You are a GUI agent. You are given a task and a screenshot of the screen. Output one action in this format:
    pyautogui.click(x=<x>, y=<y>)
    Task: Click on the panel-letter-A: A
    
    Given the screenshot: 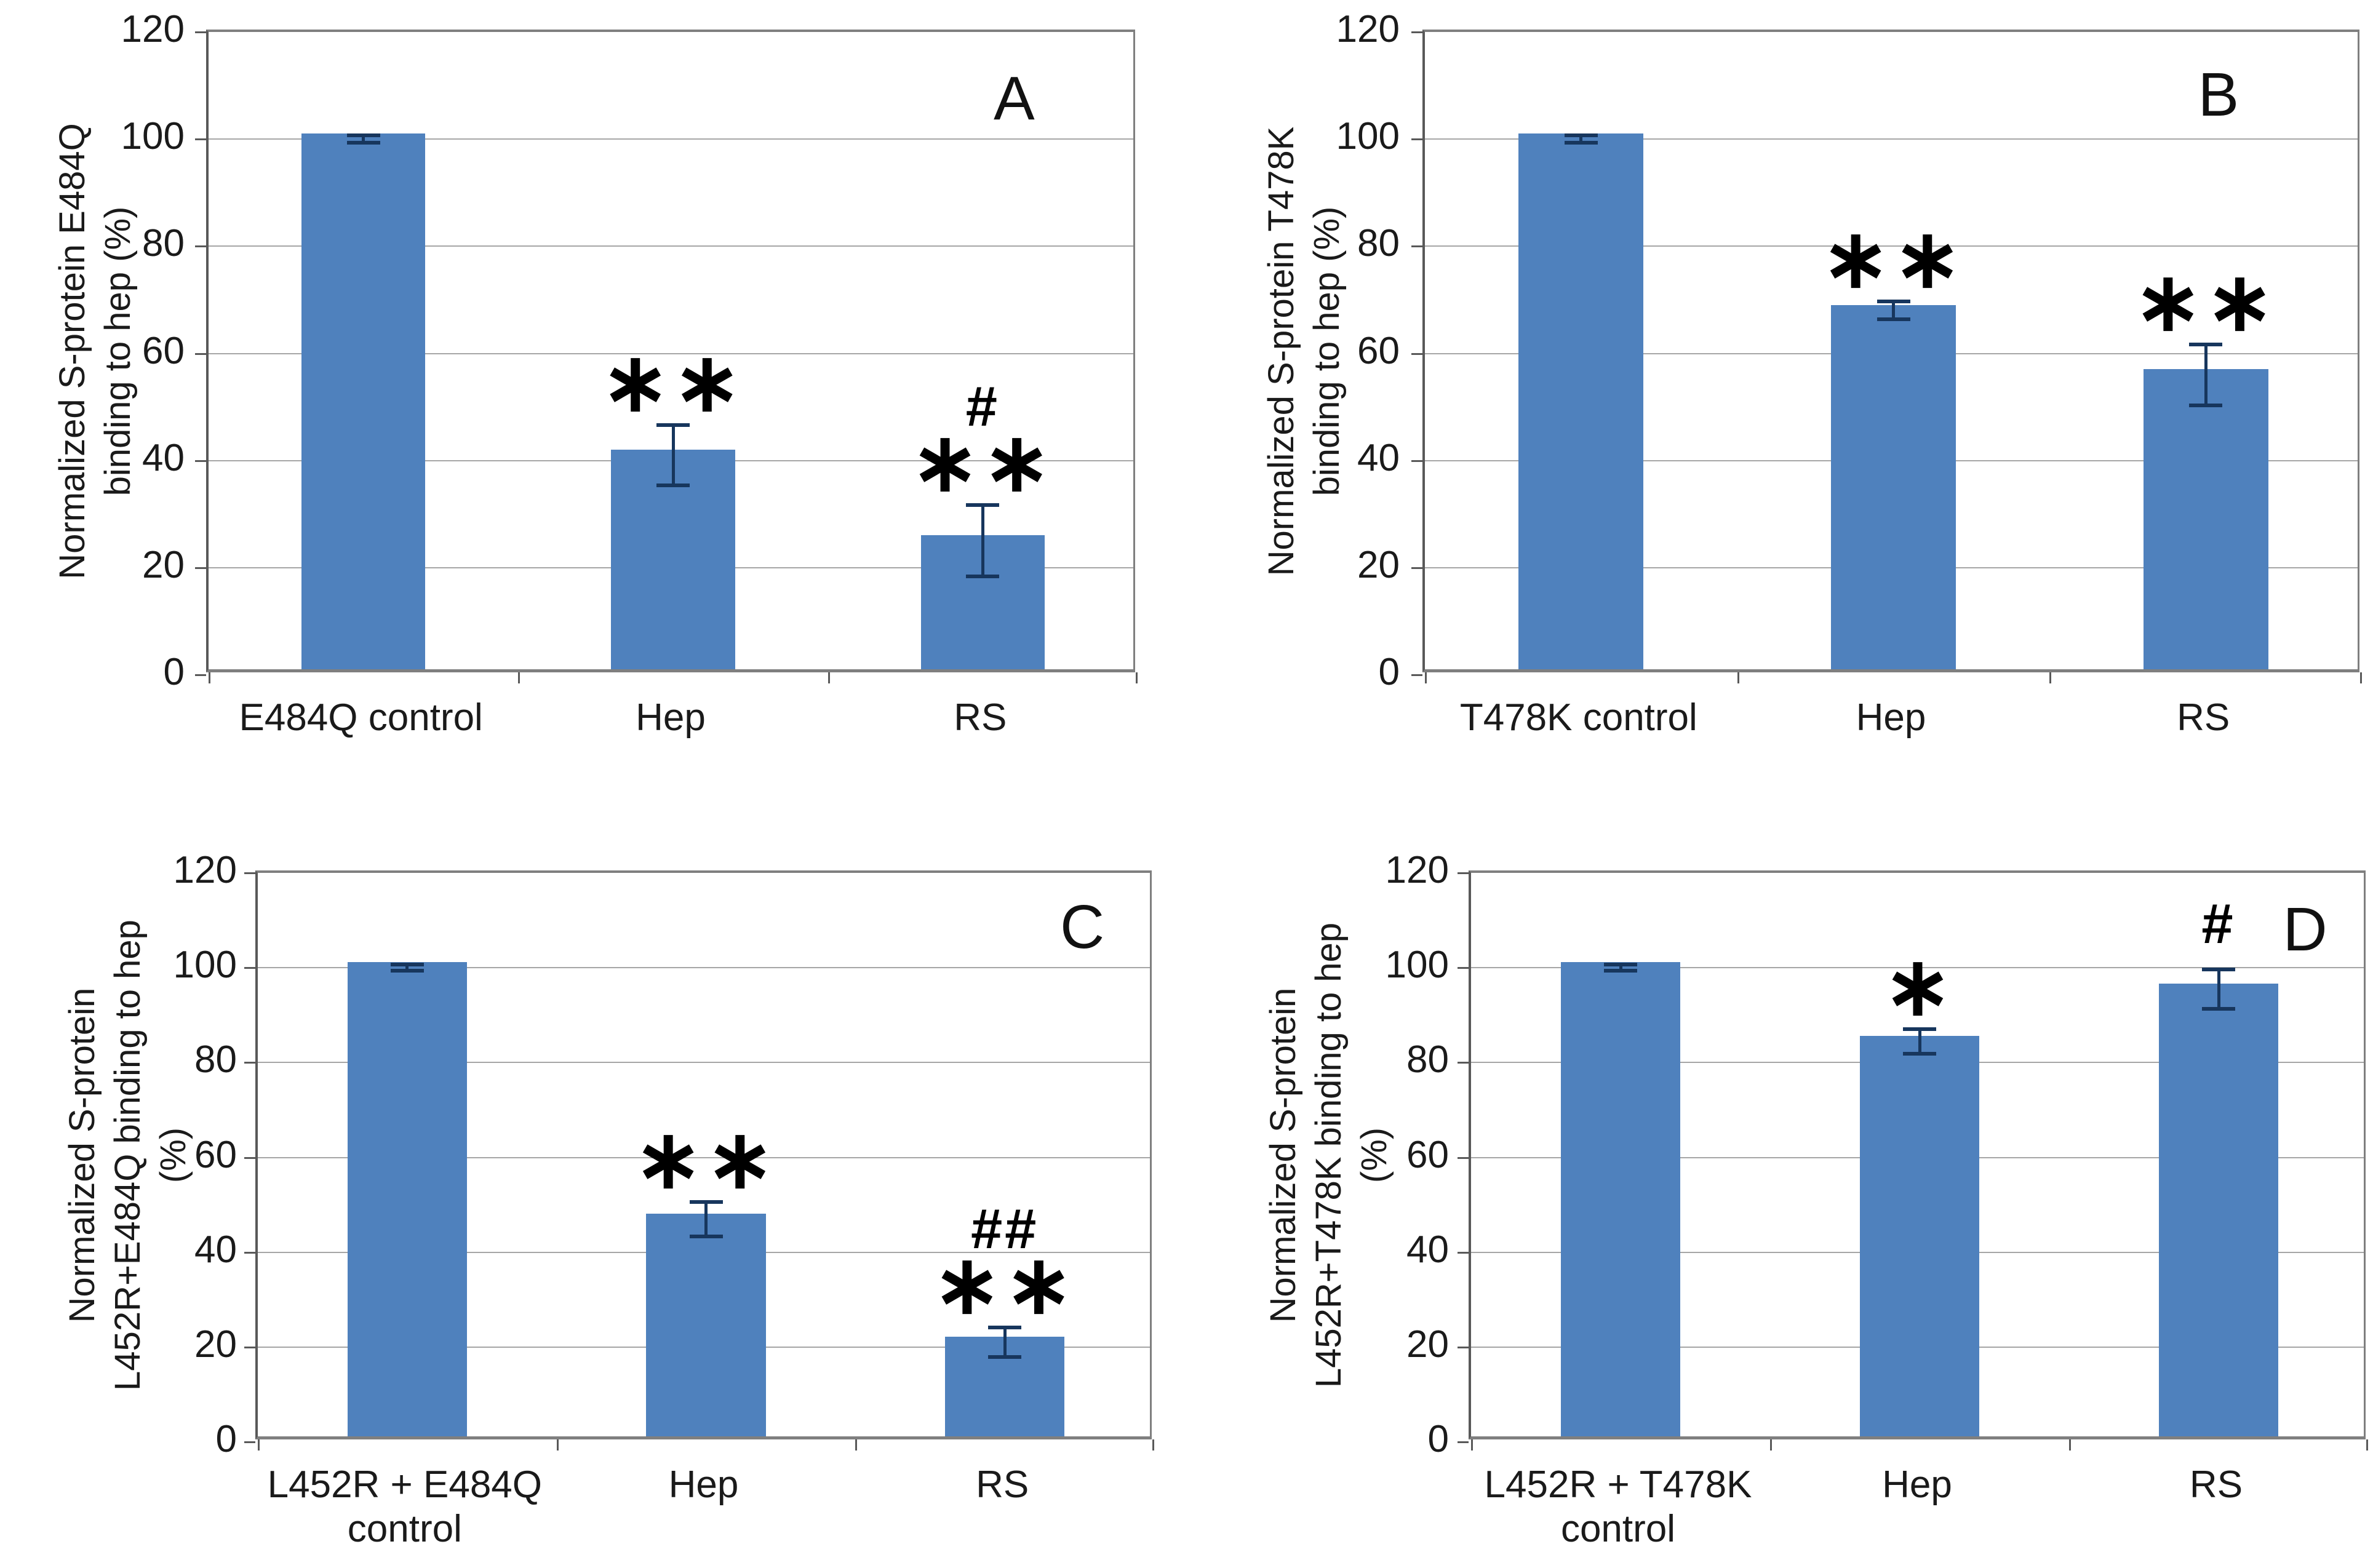 What is the action you would take?
    pyautogui.click(x=1014, y=99)
    